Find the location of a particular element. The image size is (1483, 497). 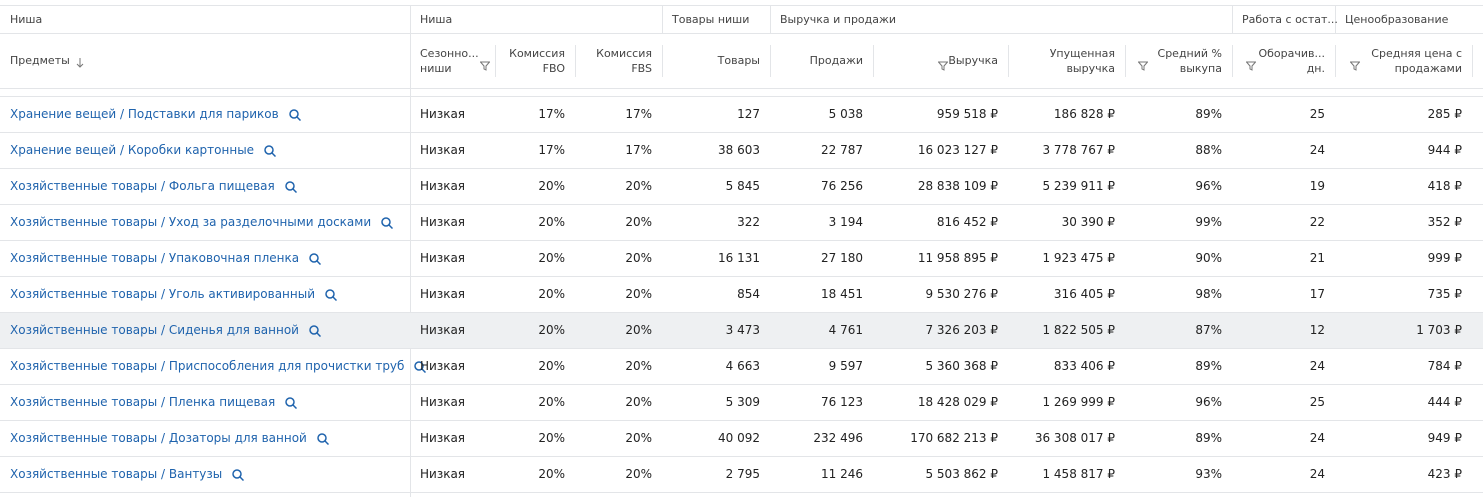

subject-link: Хозяйственные товары / Пленка пищевая is located at coordinates (143, 402).